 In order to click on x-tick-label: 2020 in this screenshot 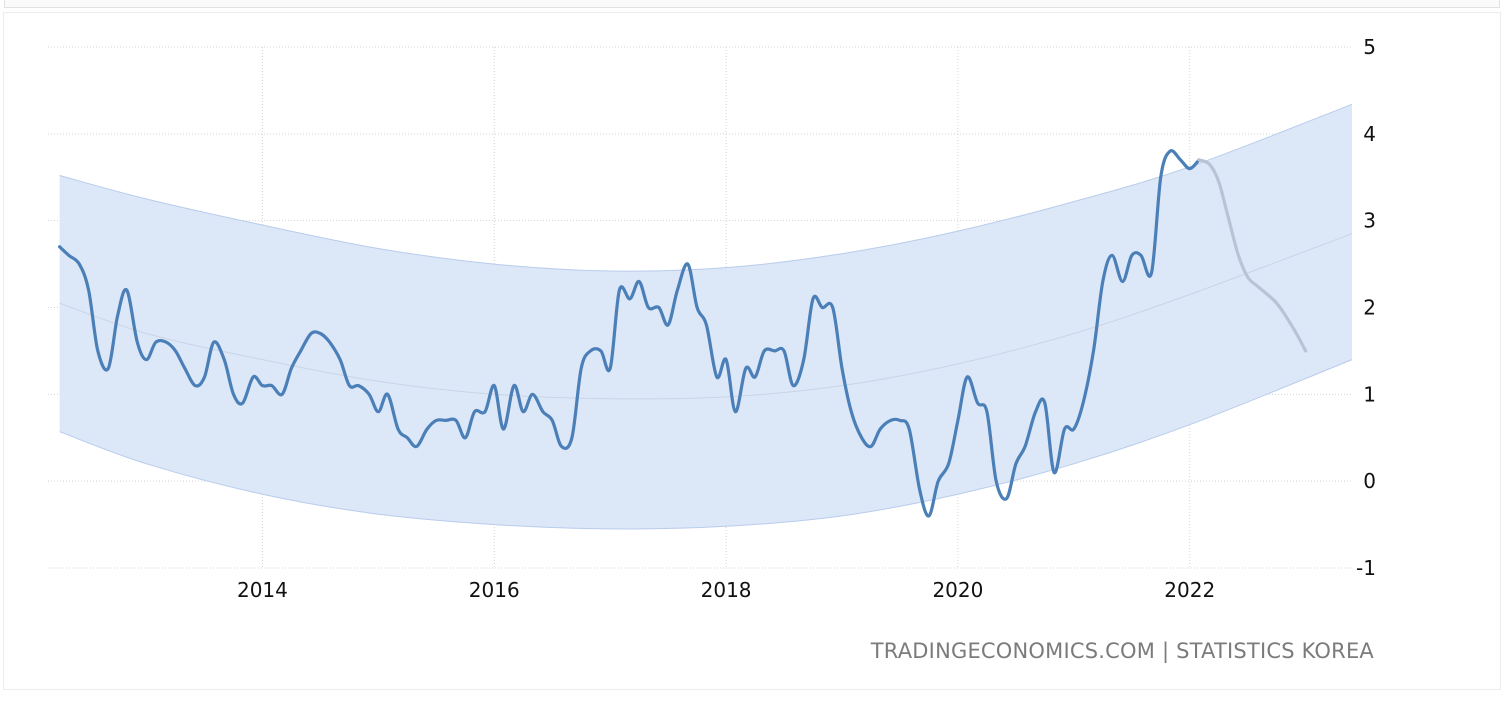, I will do `click(957, 590)`.